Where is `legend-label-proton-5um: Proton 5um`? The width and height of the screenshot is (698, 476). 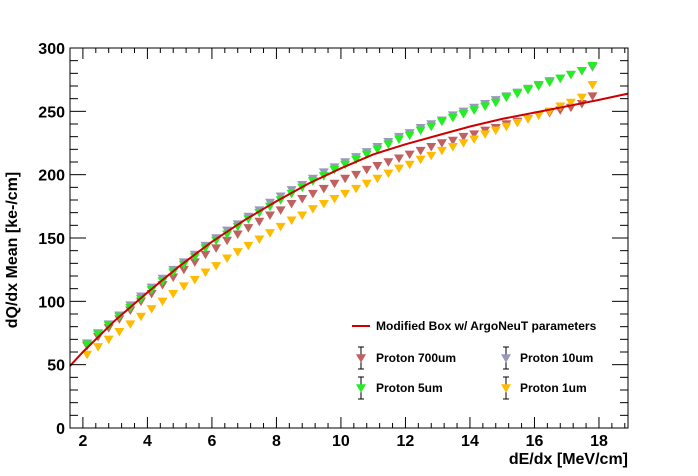
legend-label-proton-5um: Proton 5um is located at coordinates (409, 388).